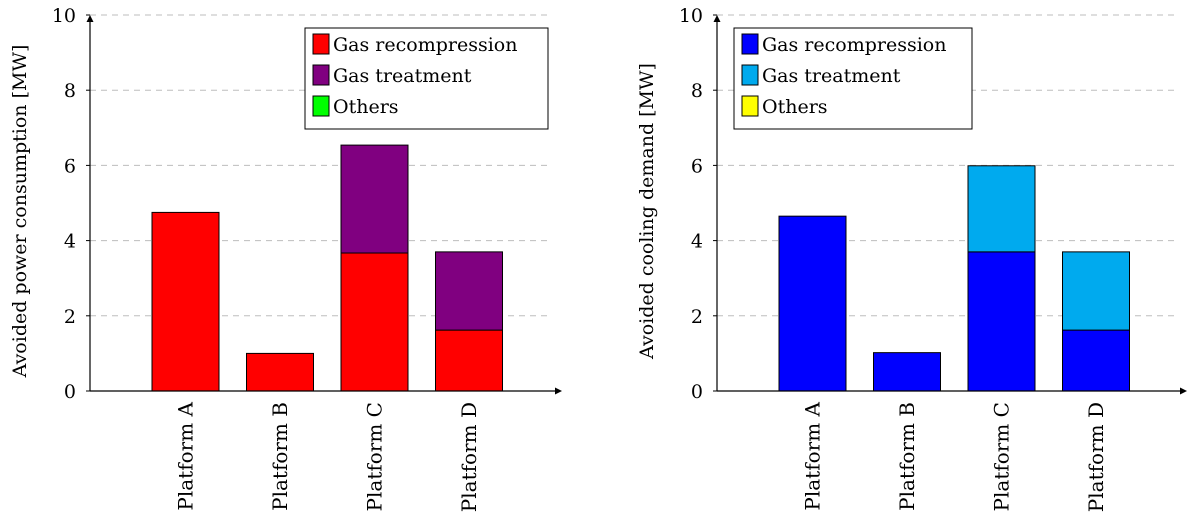  Describe the element at coordinates (647, 211) in the screenshot. I see `y-axis-title: Avoided cooling demand [MW]` at that location.